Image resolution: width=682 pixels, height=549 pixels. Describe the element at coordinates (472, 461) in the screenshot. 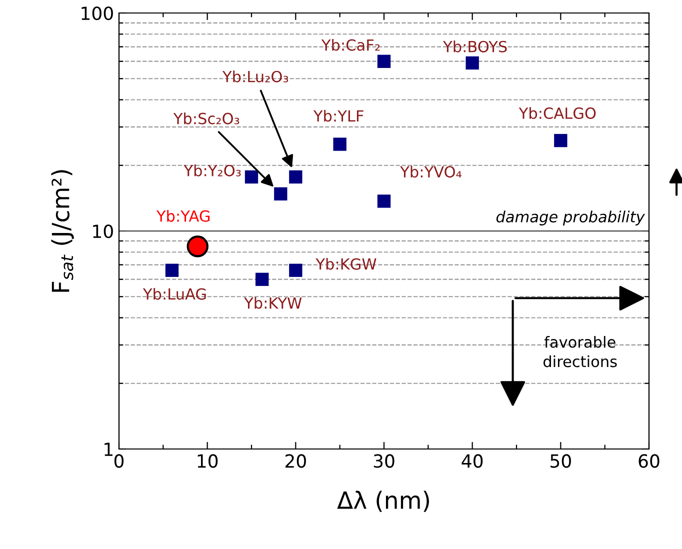

I see `x-tick-label: 40` at that location.